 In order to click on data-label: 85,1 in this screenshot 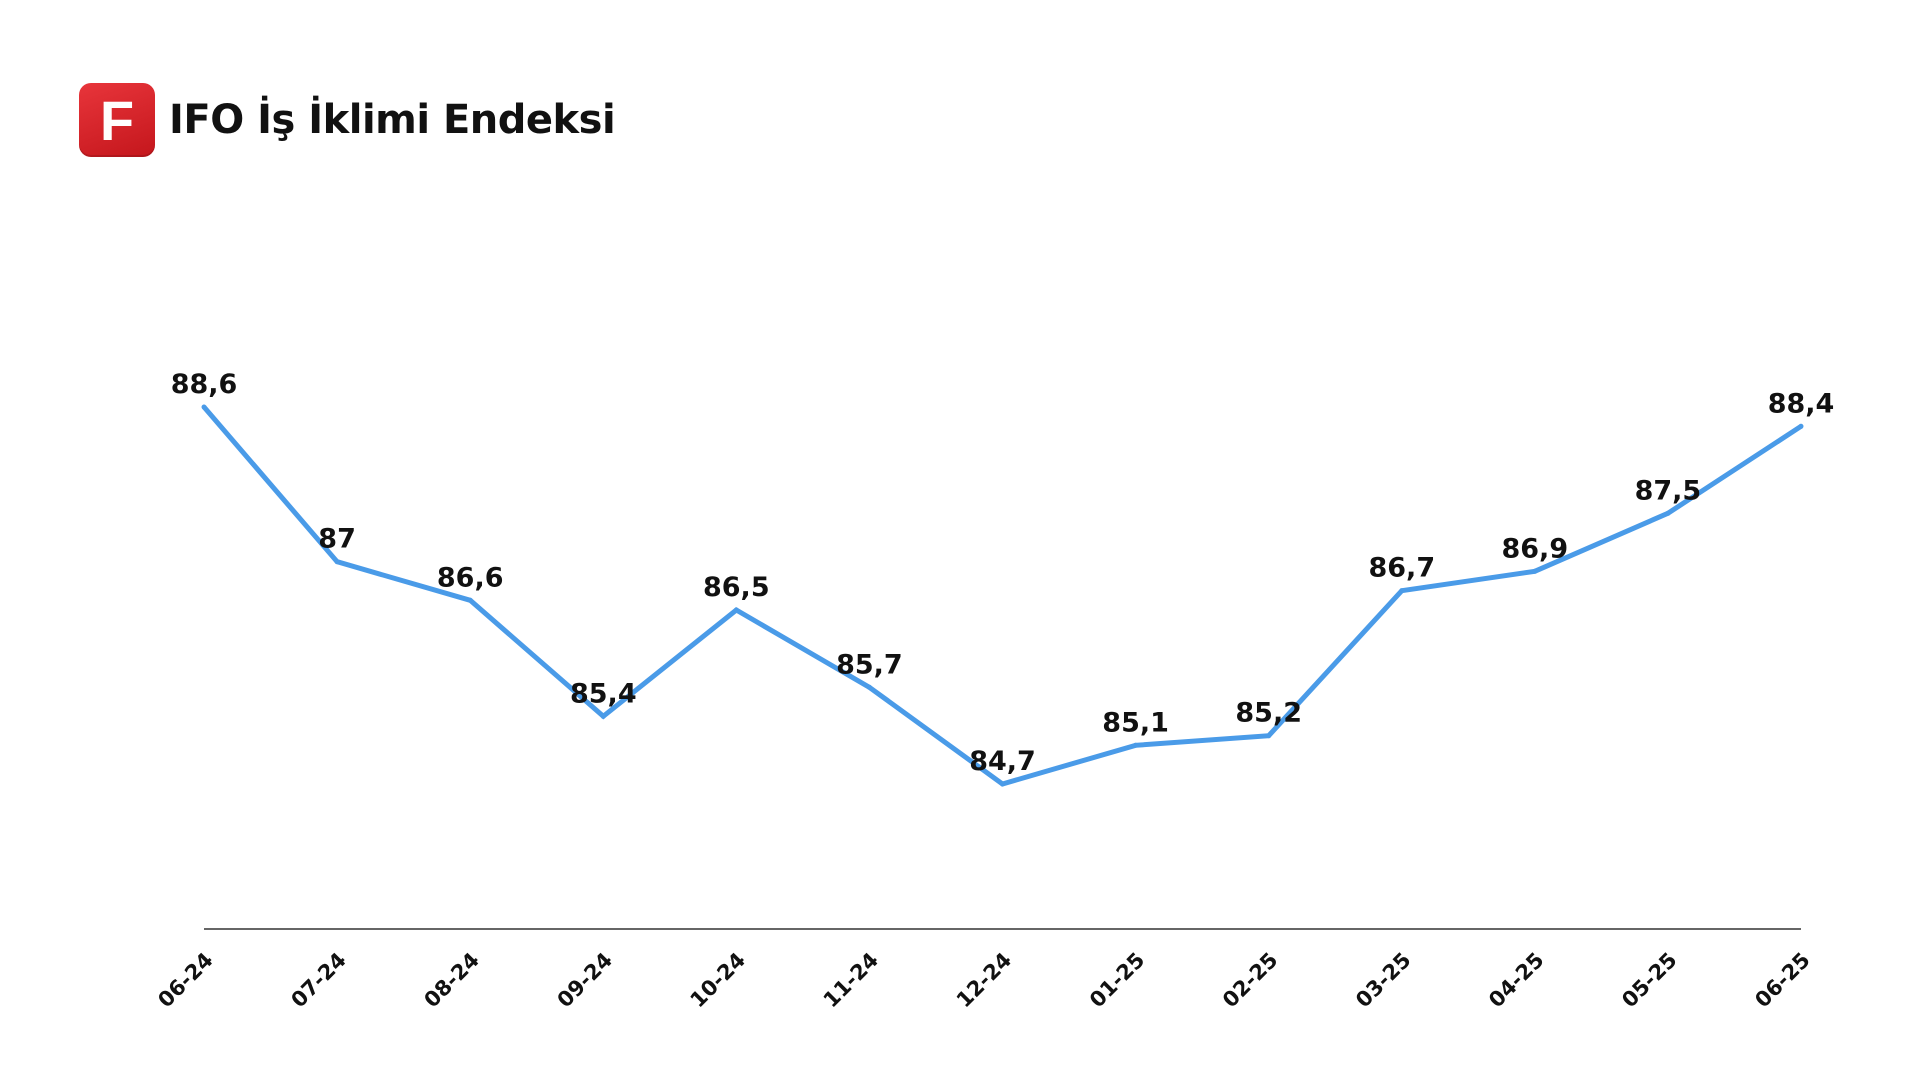, I will do `click(1135, 722)`.